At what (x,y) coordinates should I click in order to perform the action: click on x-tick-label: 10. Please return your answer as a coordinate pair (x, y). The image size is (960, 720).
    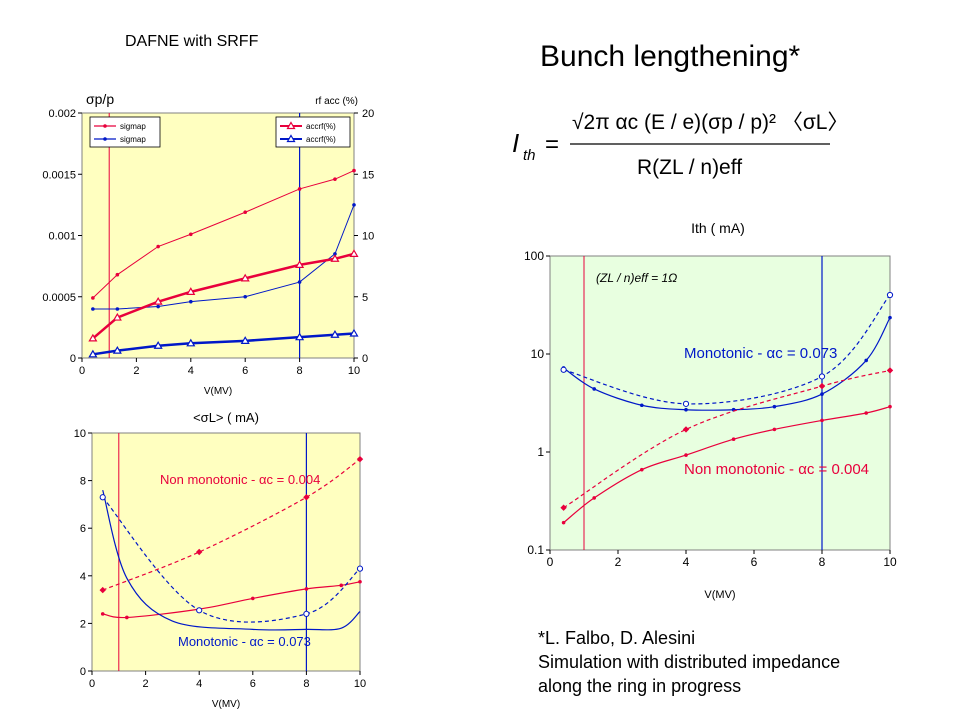
    Looking at the image, I should click on (360, 684).